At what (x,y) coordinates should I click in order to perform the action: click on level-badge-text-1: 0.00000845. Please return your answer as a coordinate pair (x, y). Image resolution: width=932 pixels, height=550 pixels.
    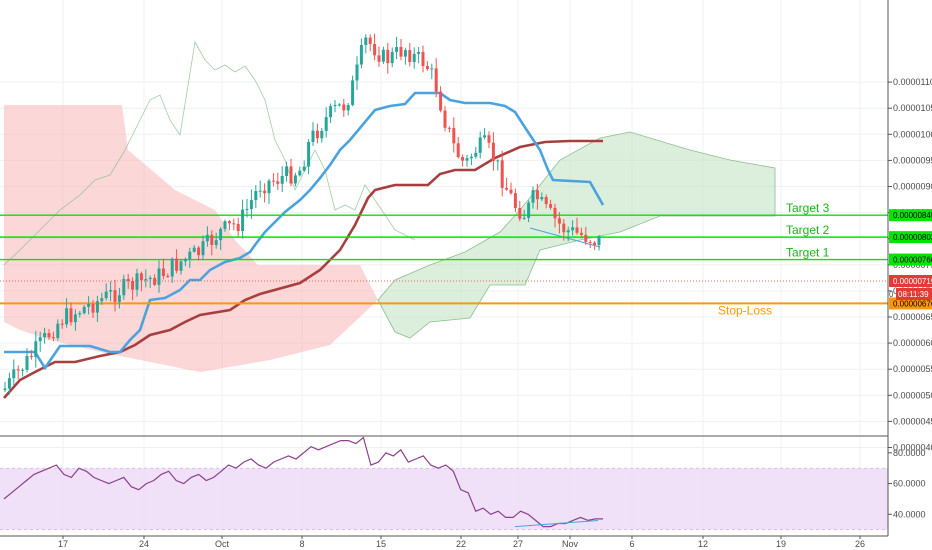
    Looking at the image, I should click on (912, 215).